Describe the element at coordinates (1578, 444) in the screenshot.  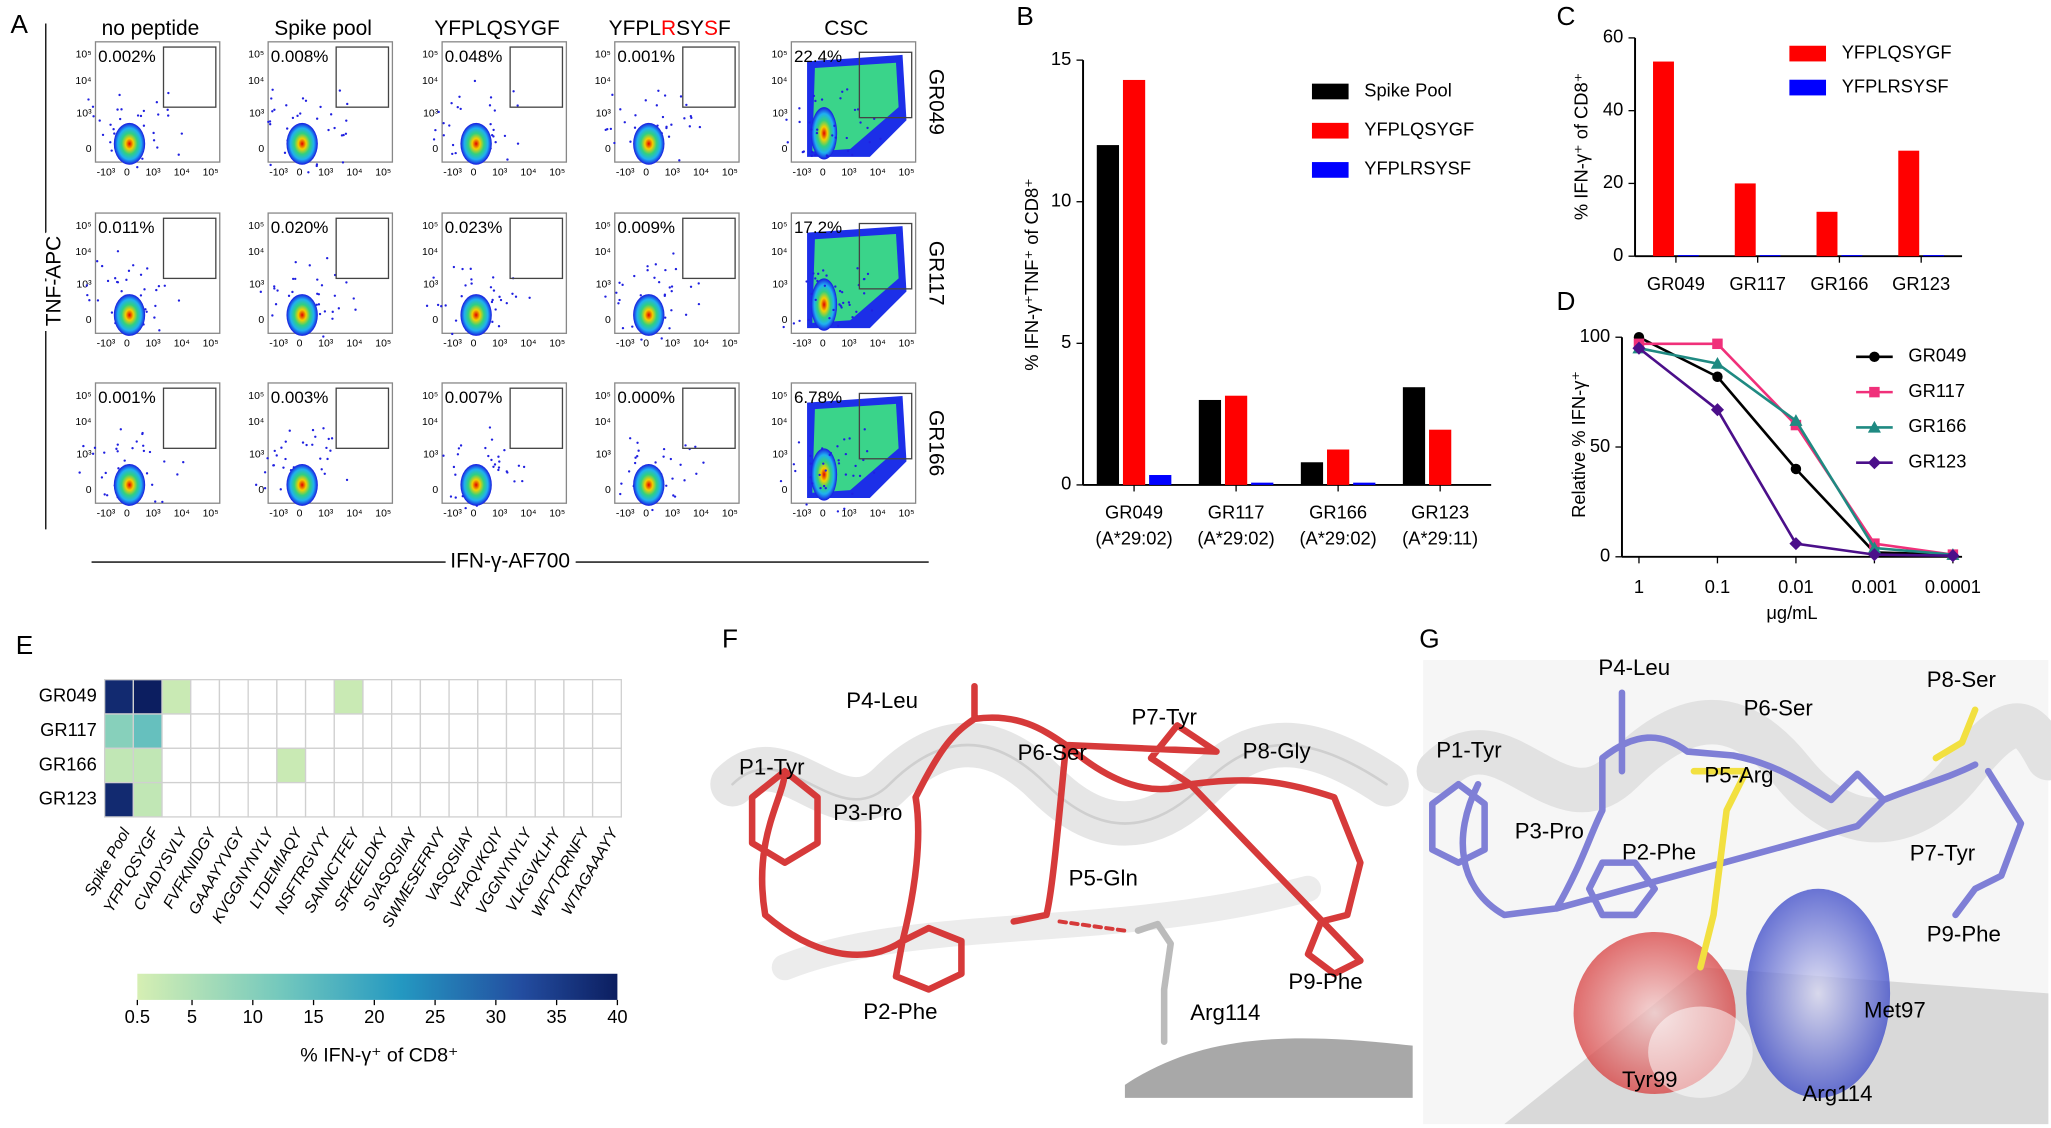
I see `y-axis-label: Relative % IFN-γ⁺` at that location.